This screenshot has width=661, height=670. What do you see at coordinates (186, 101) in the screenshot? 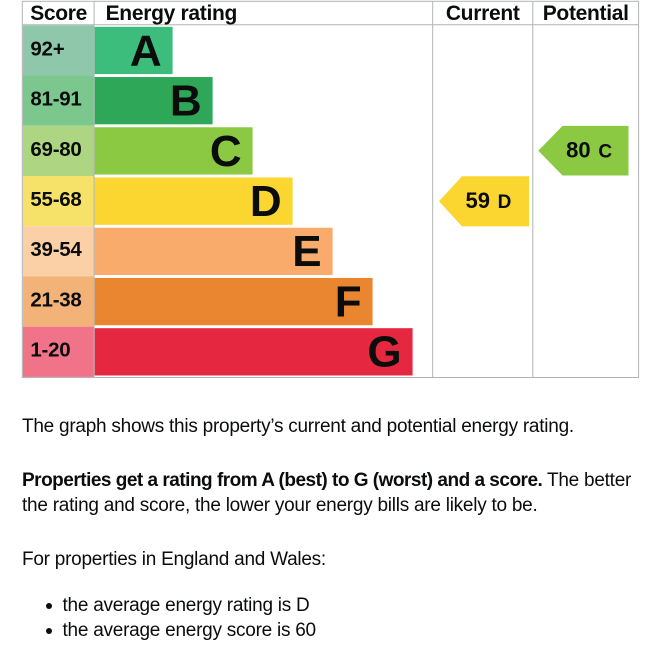
I see `svg-text: B` at bounding box center [186, 101].